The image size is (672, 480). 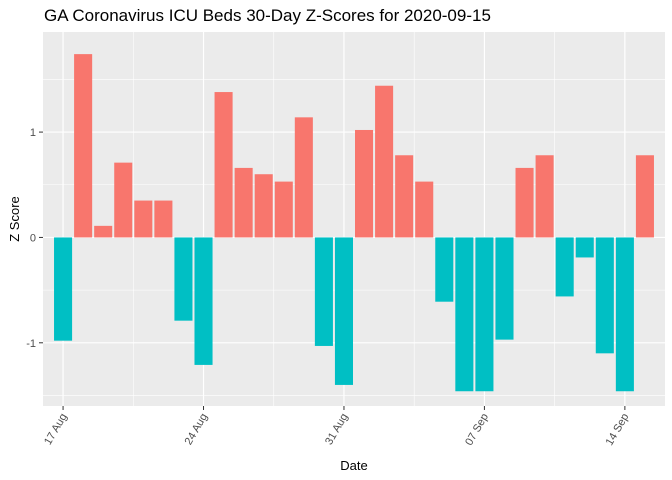 What do you see at coordinates (56, 430) in the screenshot?
I see `x-tick-label: 17 Aug` at bounding box center [56, 430].